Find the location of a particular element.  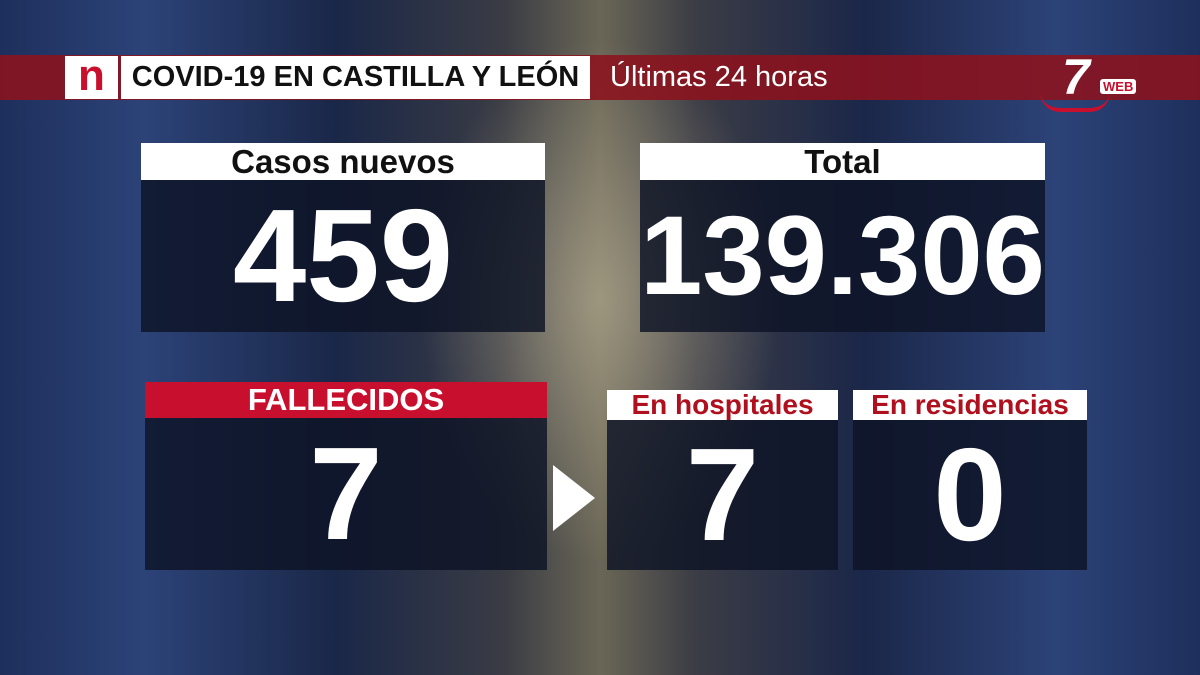

panel-value: 459 is located at coordinates (343, 256).